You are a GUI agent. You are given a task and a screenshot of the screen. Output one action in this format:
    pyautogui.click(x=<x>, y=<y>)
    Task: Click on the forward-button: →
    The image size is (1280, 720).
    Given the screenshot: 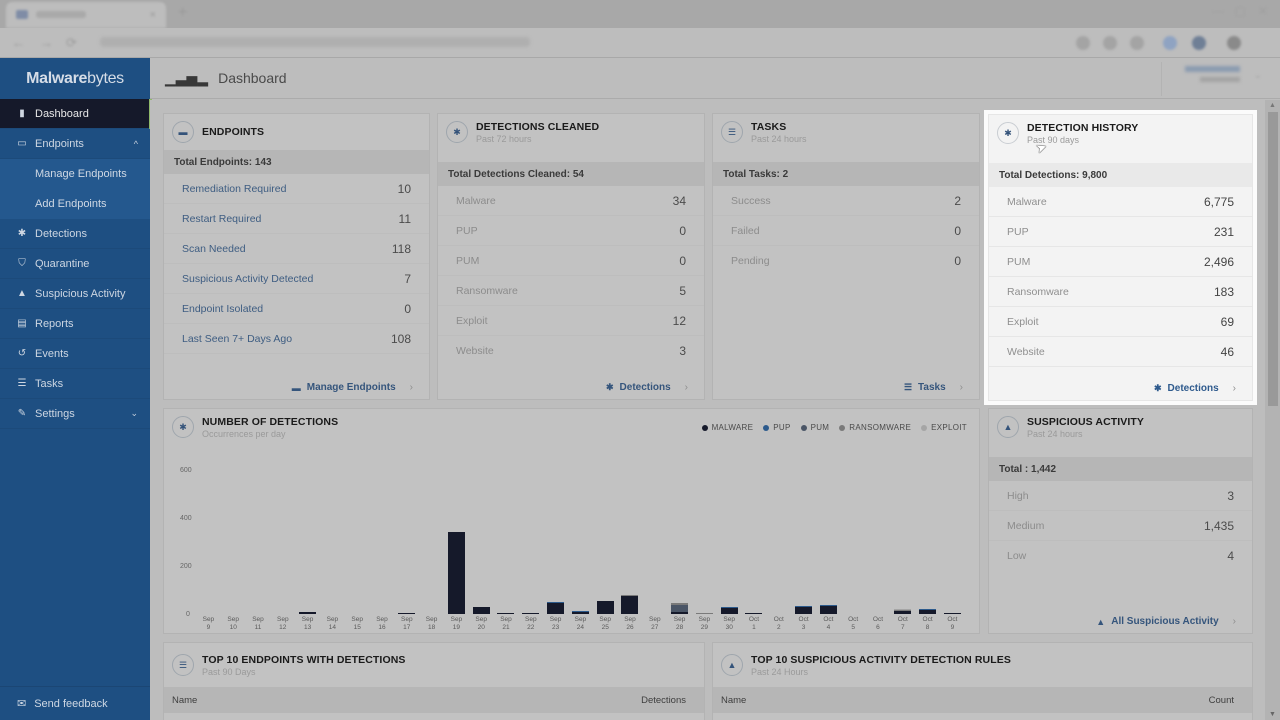 What is the action you would take?
    pyautogui.click(x=46, y=42)
    